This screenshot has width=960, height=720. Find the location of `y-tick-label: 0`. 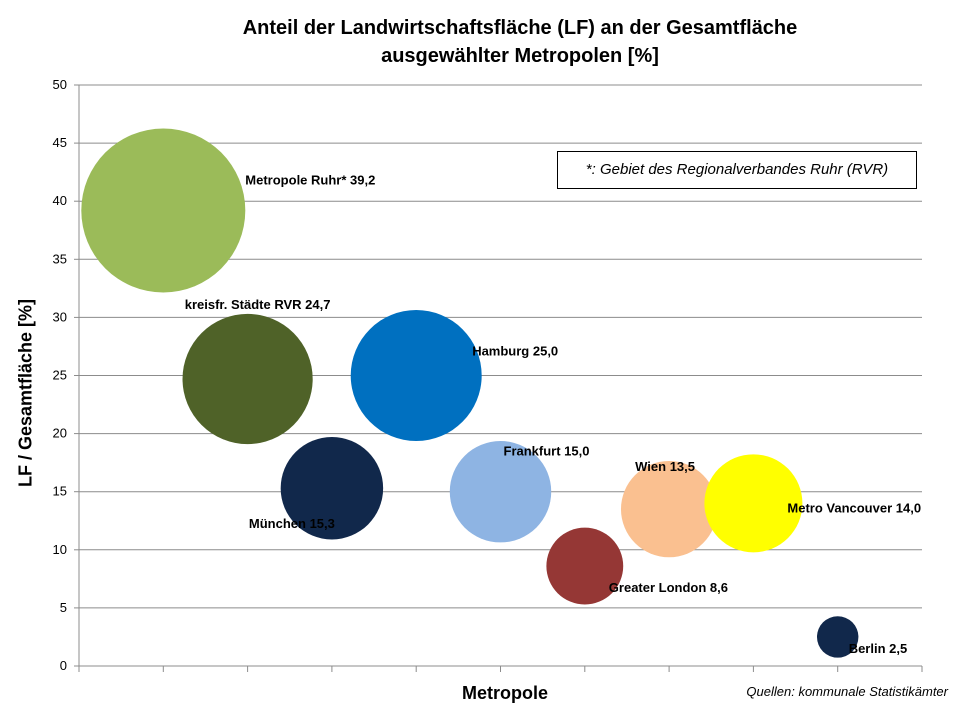

y-tick-label: 0 is located at coordinates (63, 665).